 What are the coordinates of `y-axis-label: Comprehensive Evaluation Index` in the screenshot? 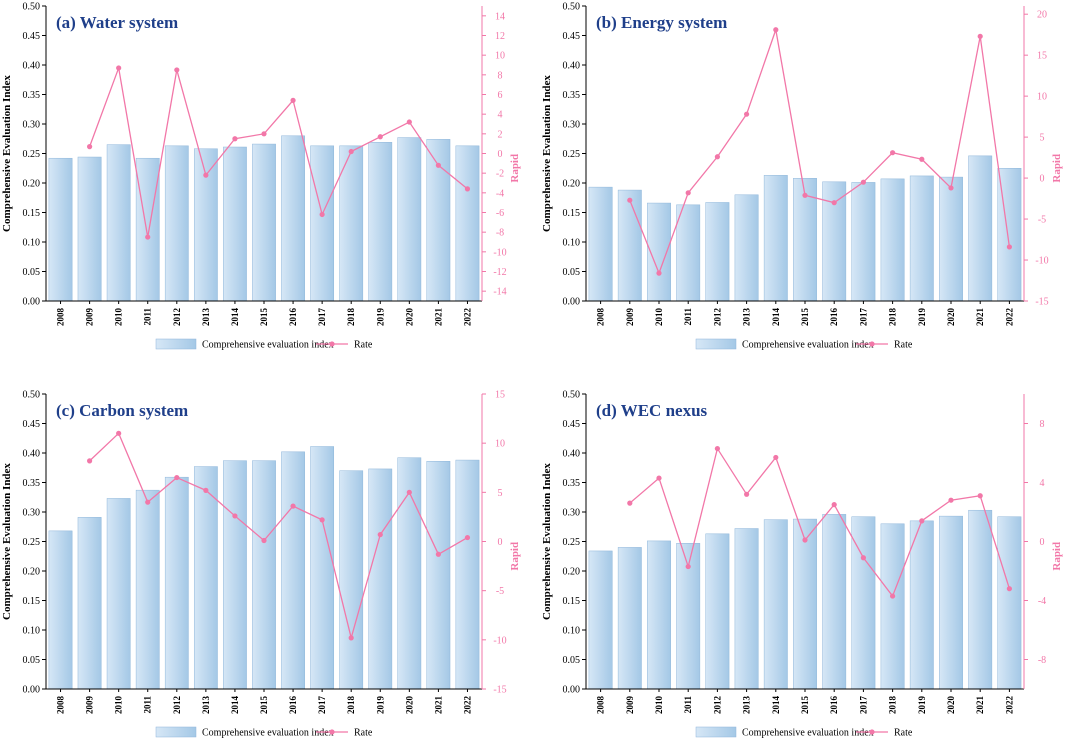 It's located at (547, 541).